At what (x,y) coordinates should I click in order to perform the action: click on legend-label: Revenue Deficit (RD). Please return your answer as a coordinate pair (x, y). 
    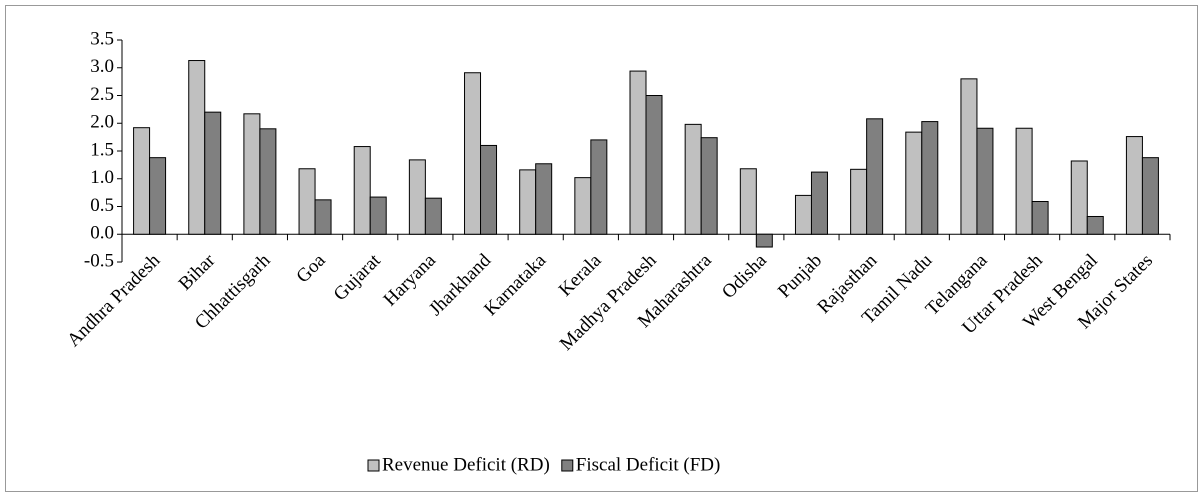
    Looking at the image, I should click on (466, 464).